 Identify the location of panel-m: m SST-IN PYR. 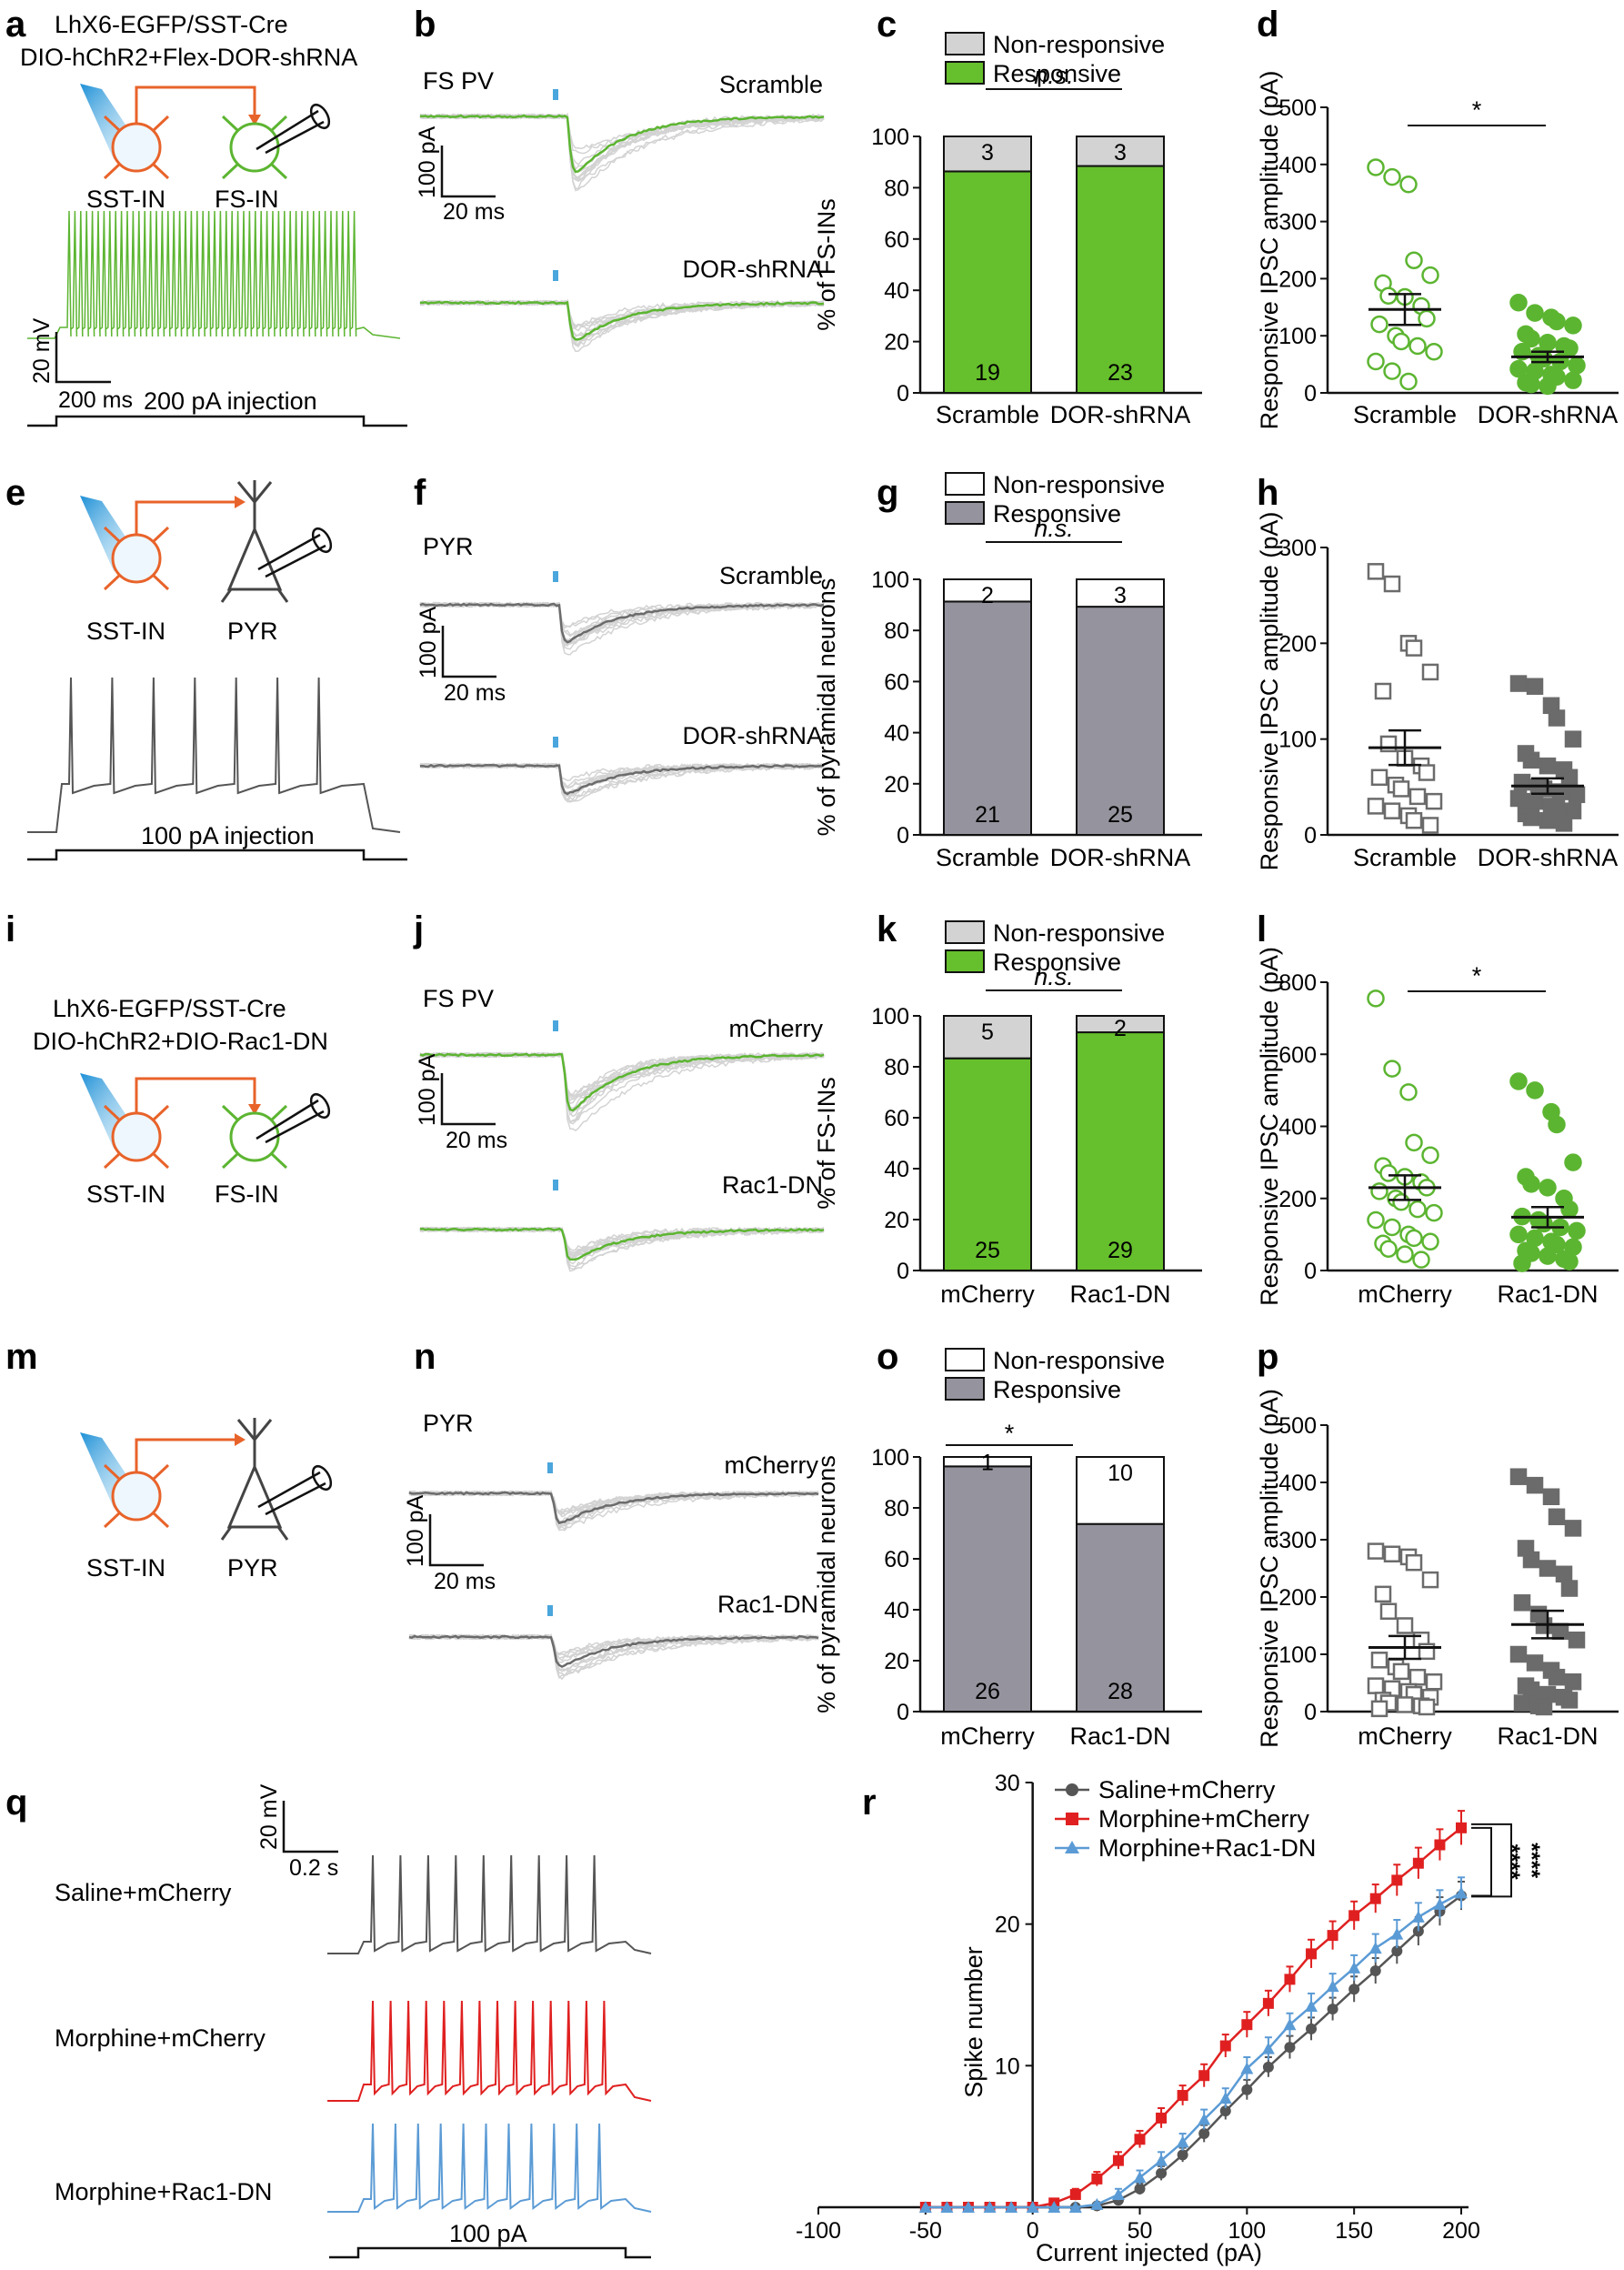
(169, 1459).